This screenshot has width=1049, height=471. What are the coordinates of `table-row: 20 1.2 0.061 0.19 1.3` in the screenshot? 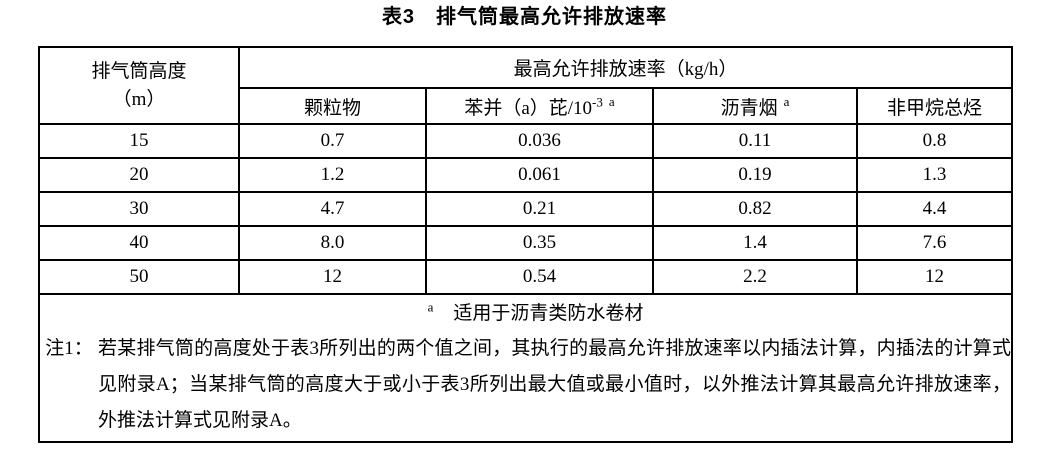 It's located at (526, 175).